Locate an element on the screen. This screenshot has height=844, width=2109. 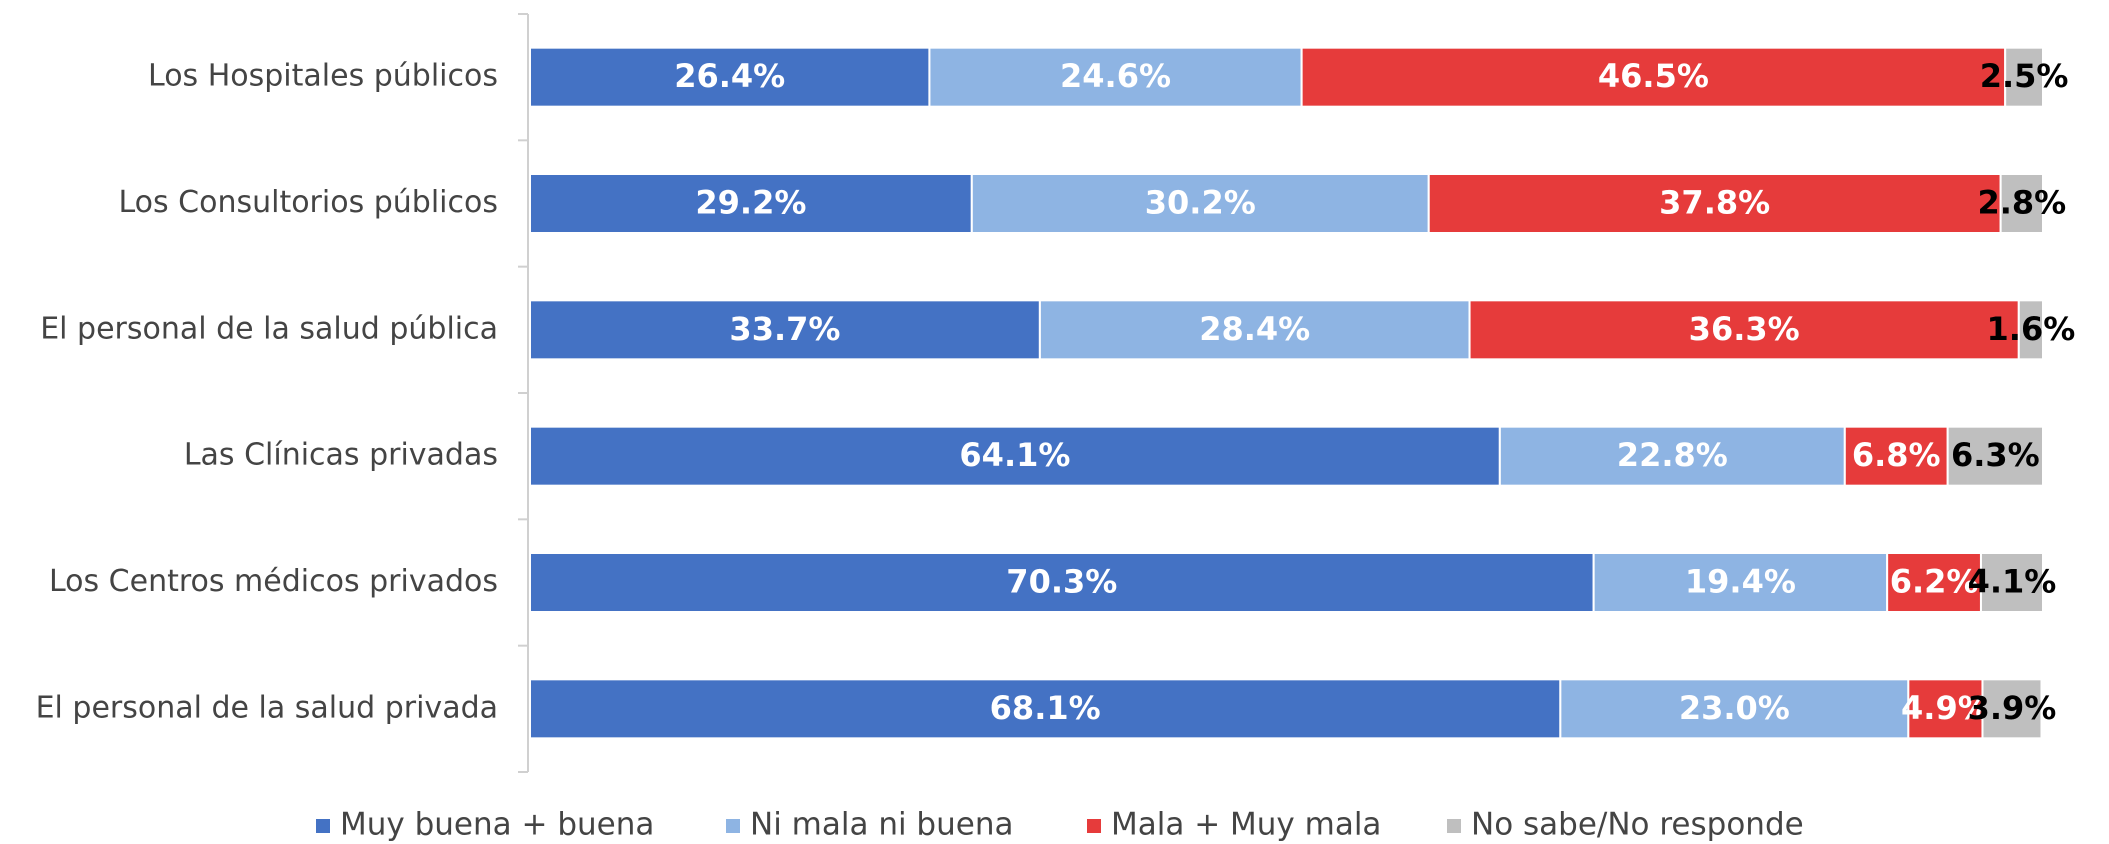
value-label: 19.4% is located at coordinates (1740, 582).